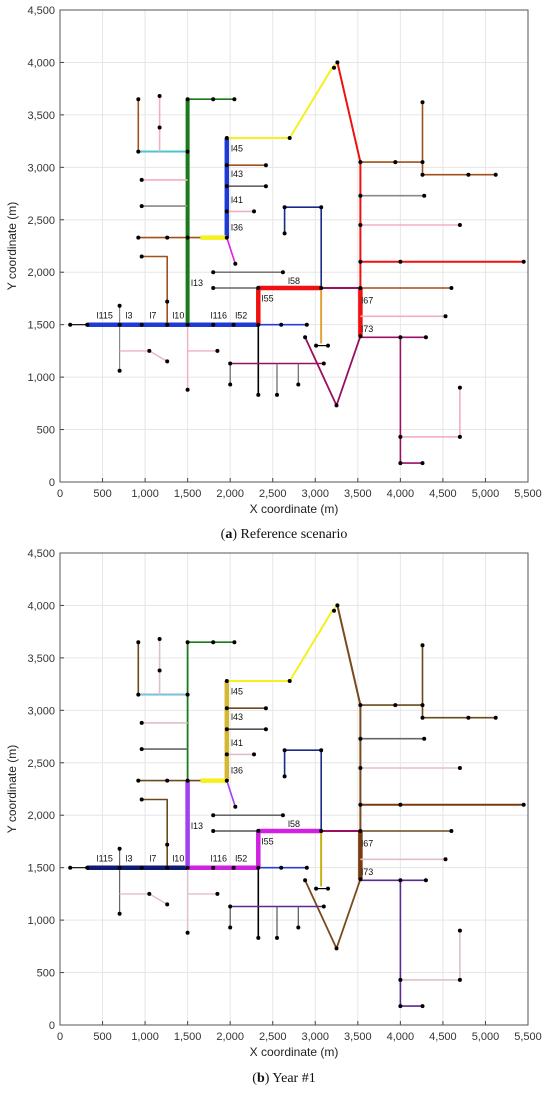 The height and width of the screenshot is (1093, 550). I want to click on caption: (b) Year #1, so click(283, 1078).